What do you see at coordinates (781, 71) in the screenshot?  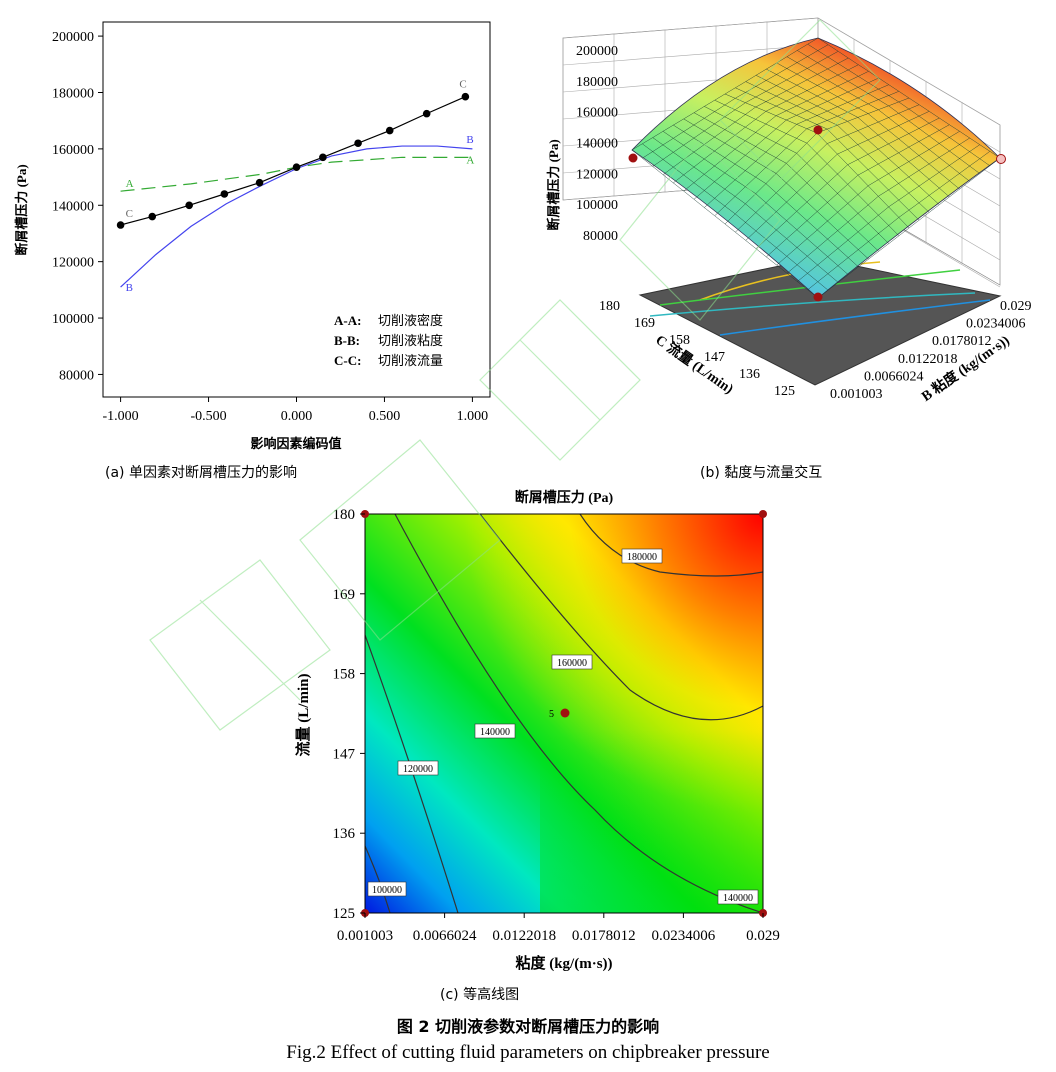 I see `b-wall-gridline` at bounding box center [781, 71].